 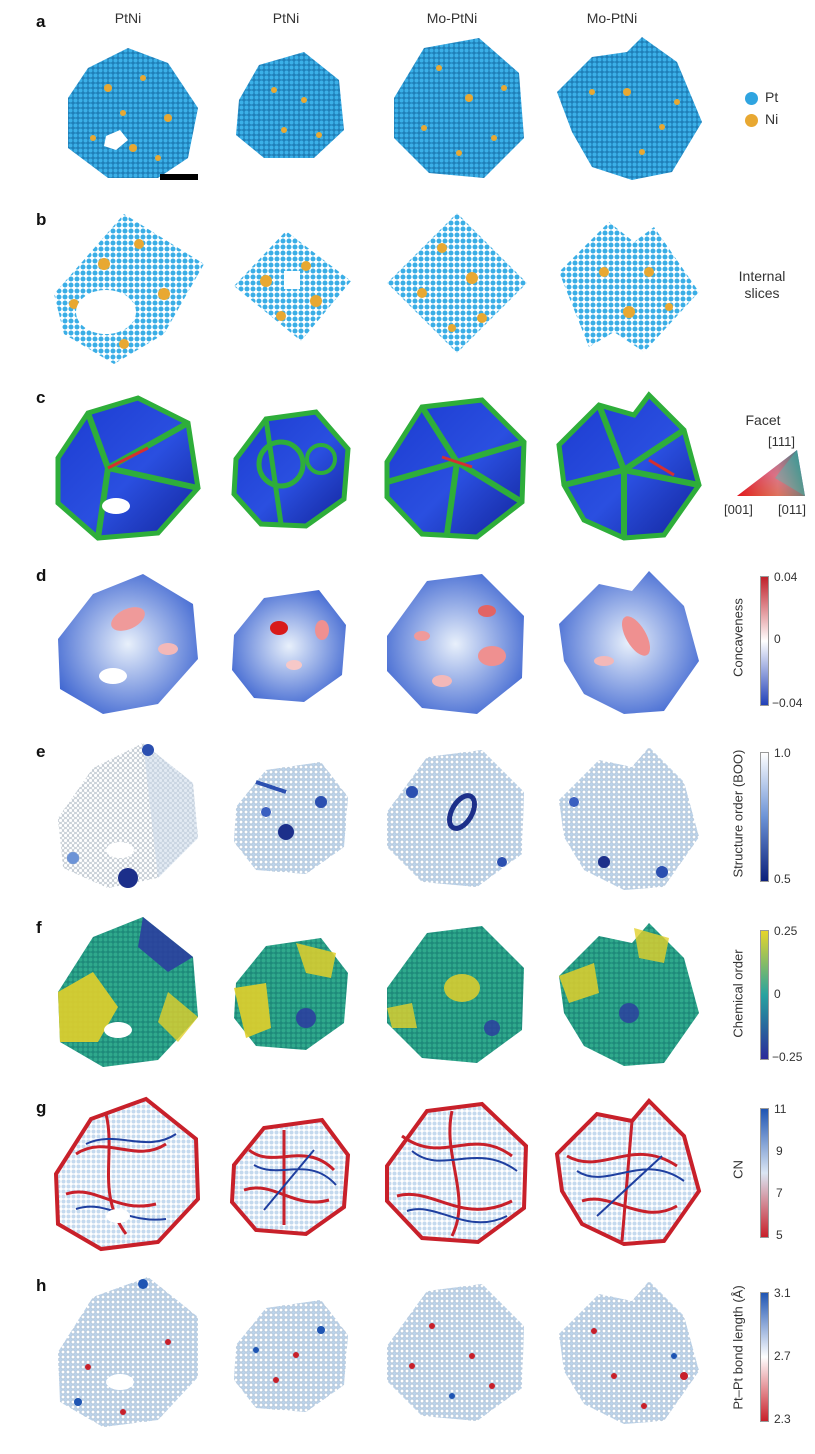 What do you see at coordinates (764, 1173) in the screenshot?
I see `cn-colorbar` at bounding box center [764, 1173].